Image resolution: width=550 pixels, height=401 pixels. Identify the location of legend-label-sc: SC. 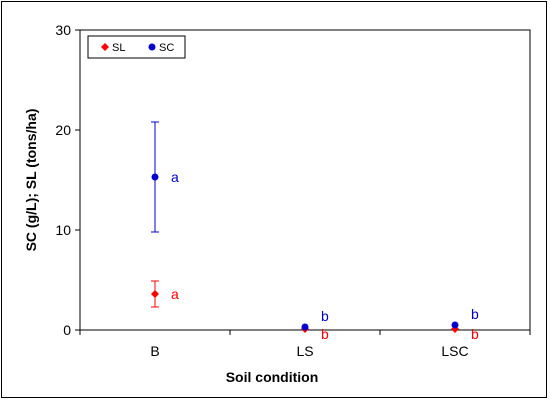
(166, 48).